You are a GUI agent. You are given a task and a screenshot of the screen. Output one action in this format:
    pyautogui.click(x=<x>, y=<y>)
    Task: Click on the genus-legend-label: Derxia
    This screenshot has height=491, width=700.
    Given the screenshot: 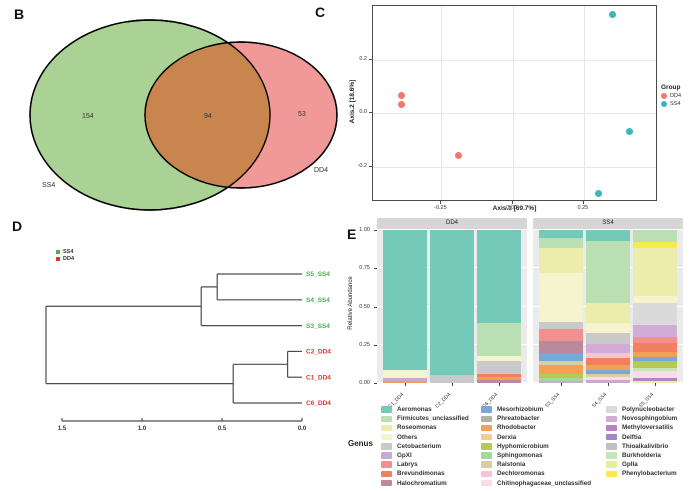 What is the action you would take?
    pyautogui.click(x=507, y=437)
    